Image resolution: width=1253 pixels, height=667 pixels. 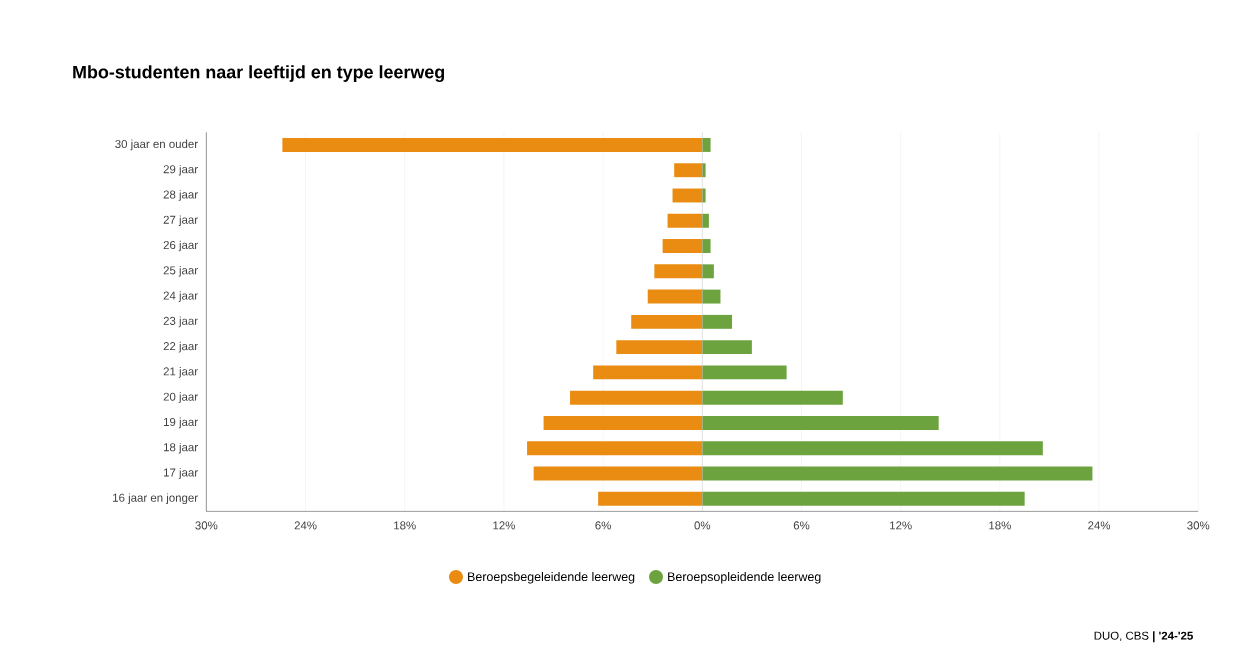 I want to click on y-tick-label: 18 jaar, so click(x=180, y=448).